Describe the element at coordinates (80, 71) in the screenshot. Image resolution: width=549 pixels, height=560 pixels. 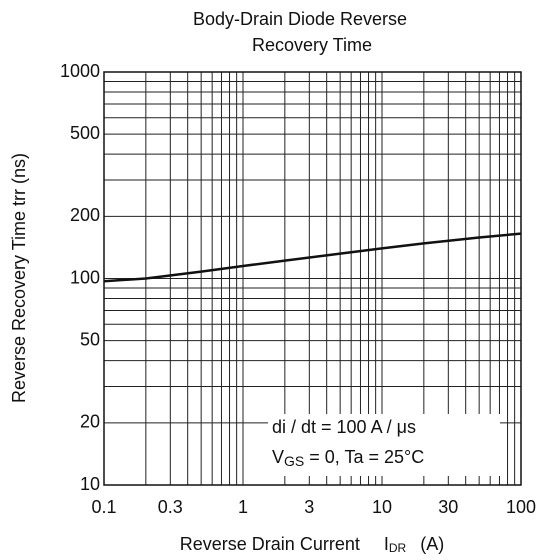
I see `y-tick-label: 1000` at that location.